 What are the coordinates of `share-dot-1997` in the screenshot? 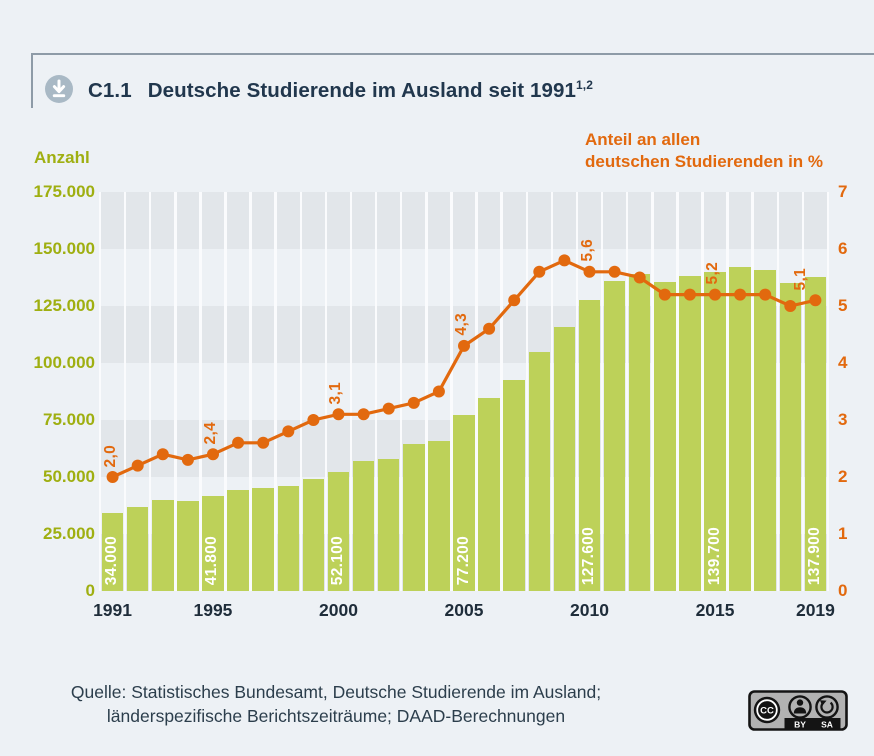 It's located at (263, 442).